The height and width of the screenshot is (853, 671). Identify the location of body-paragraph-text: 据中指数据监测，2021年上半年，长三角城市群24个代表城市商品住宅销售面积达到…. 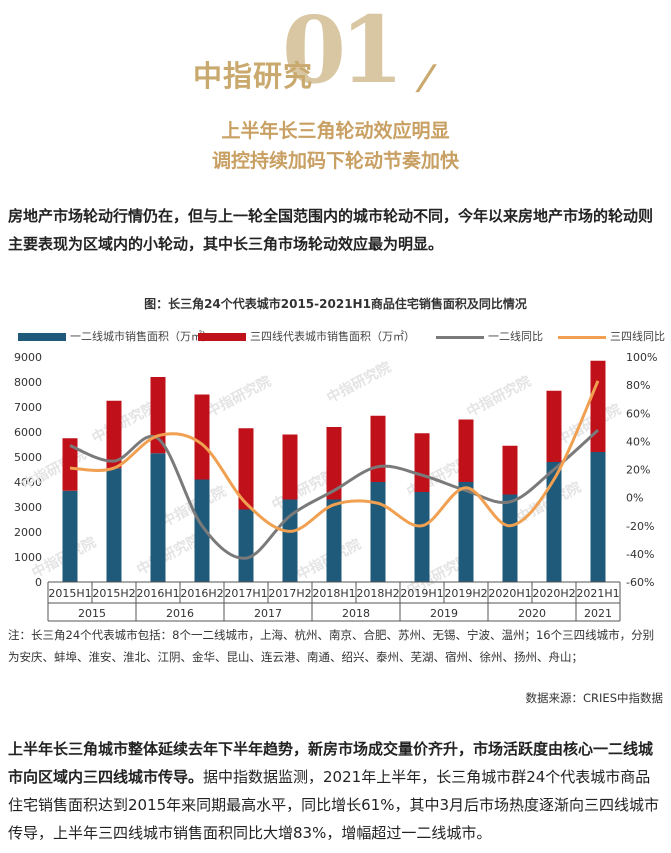
(334, 805).